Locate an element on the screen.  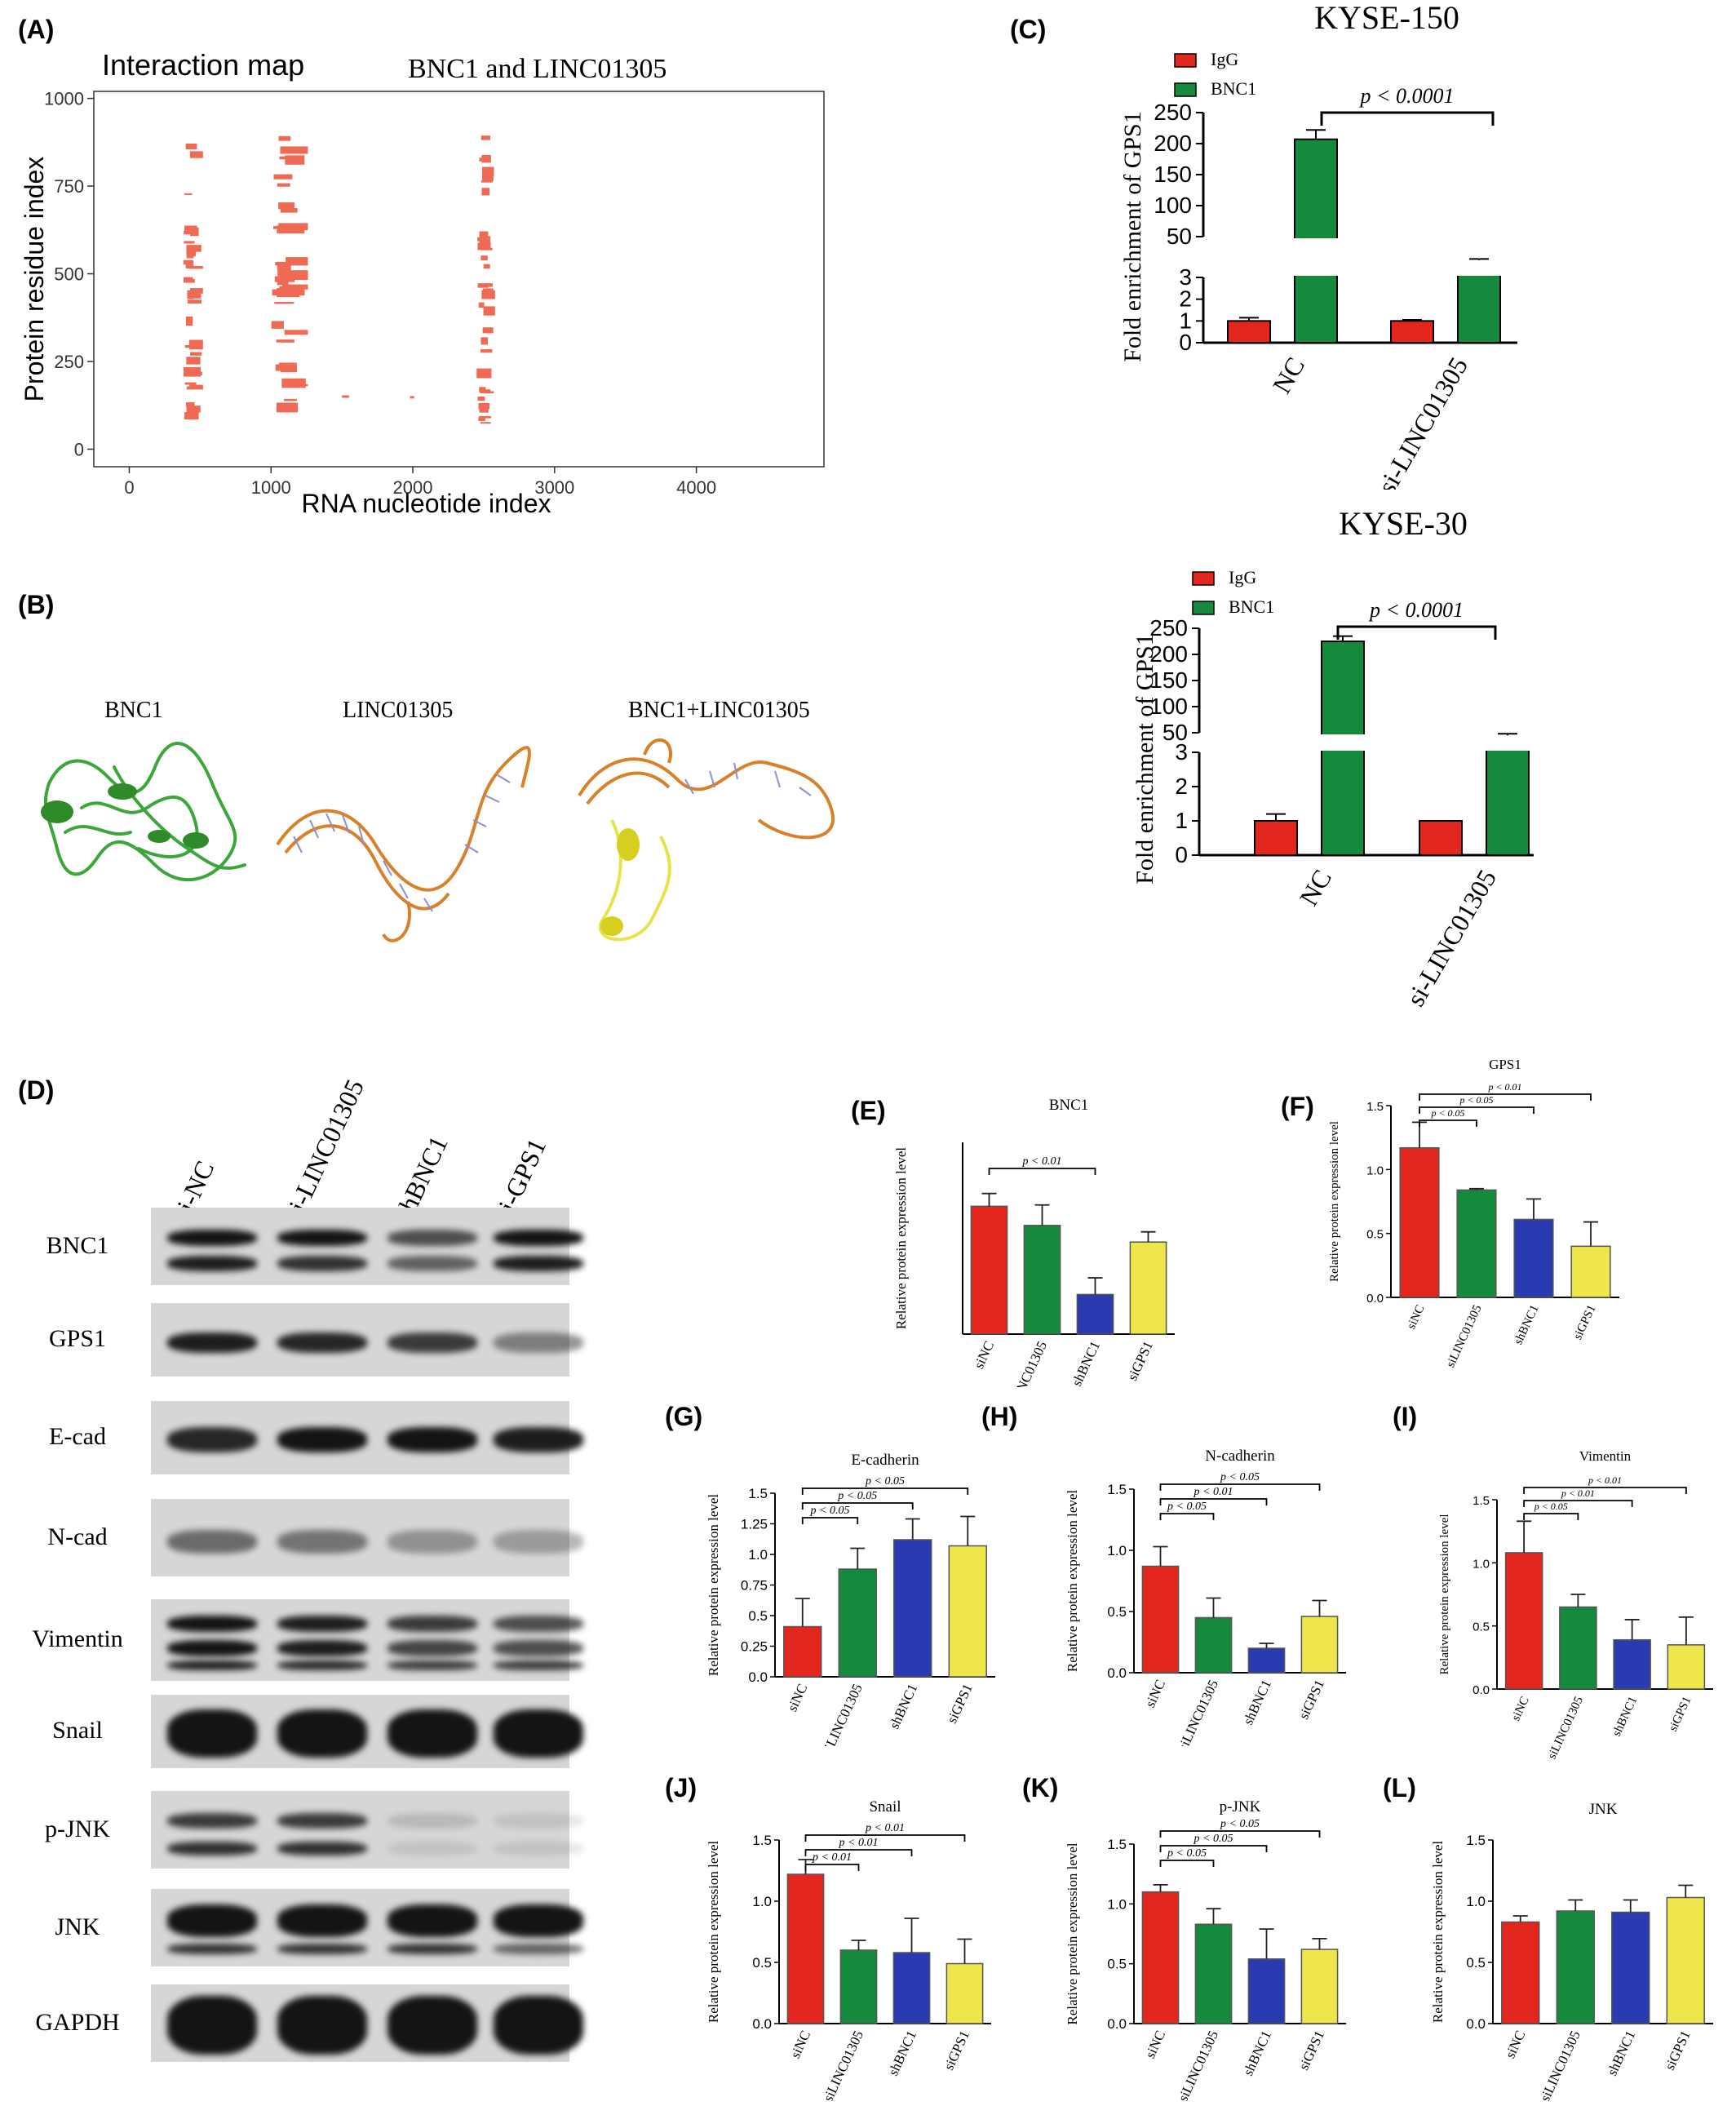
blot-strip-snail is located at coordinates (367, 1732).